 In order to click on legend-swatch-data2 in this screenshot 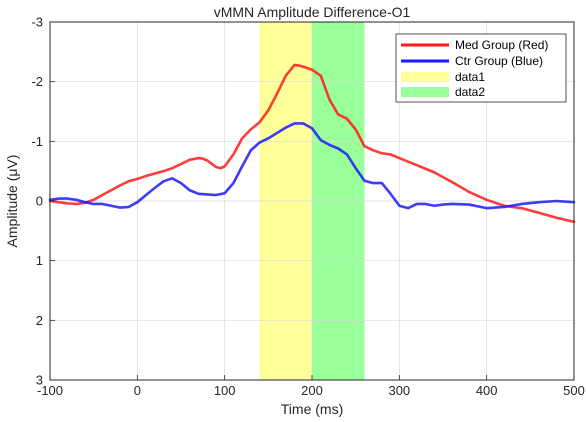, I will do `click(425, 92)`.